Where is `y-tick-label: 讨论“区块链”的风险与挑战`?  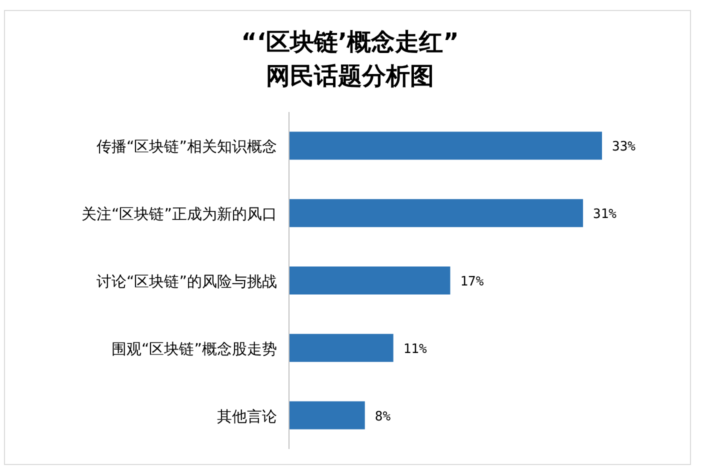
y-tick-label: 讨论“区块链”的风险与挑战 is located at coordinates (186, 281).